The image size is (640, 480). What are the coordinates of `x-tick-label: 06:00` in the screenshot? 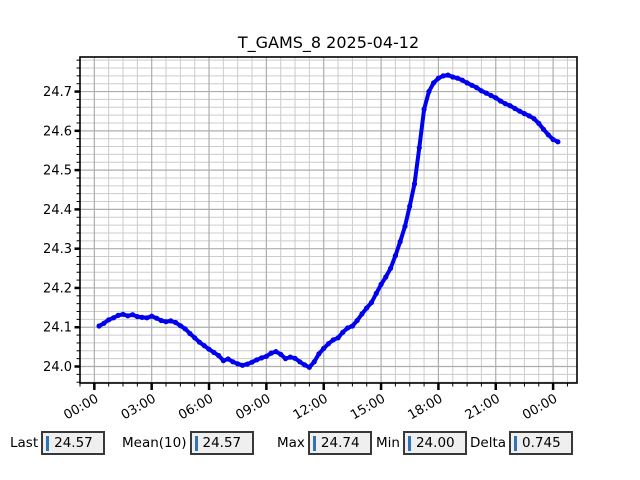 It's located at (196, 407).